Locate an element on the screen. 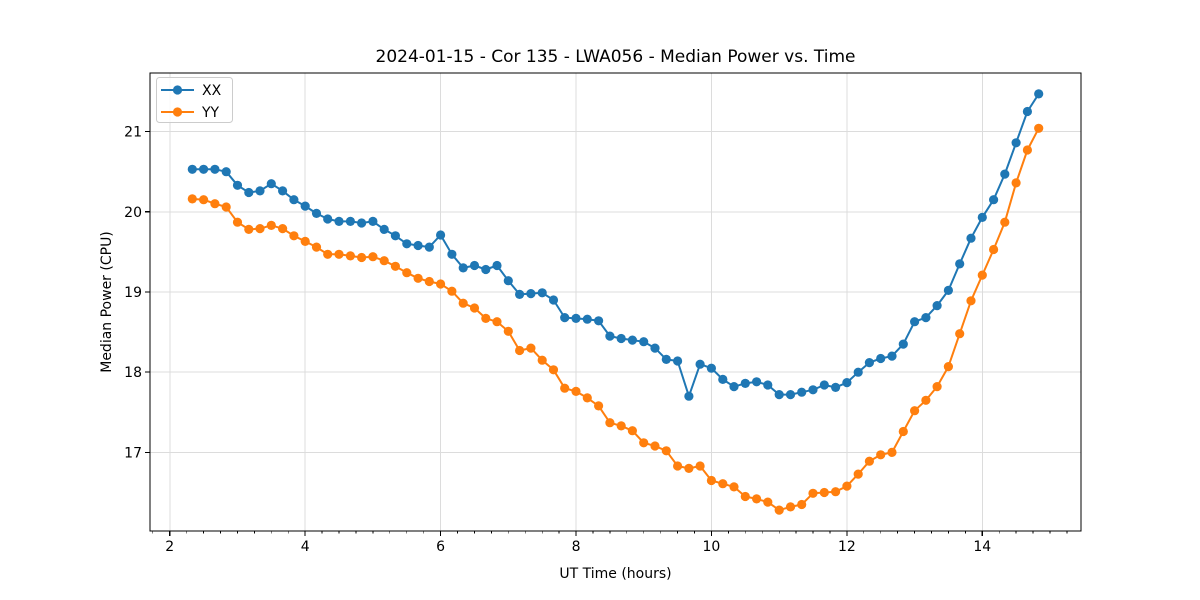 This screenshot has width=1200, height=600. x-tick-label: 8 is located at coordinates (576, 547).